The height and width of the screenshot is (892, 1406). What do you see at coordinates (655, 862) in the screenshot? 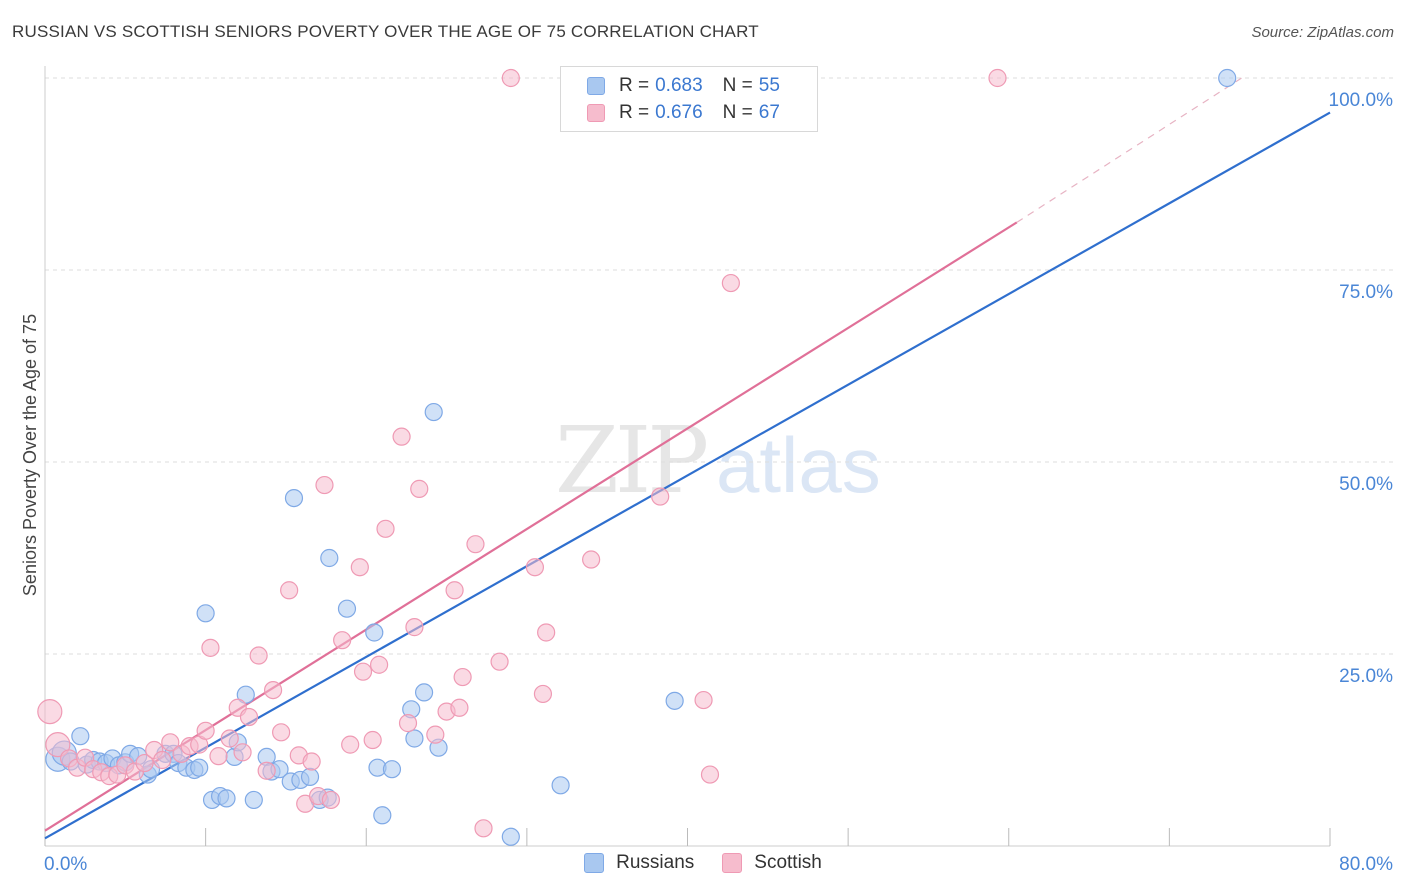
I see `russians-legend-label: Russians` at bounding box center [655, 862].